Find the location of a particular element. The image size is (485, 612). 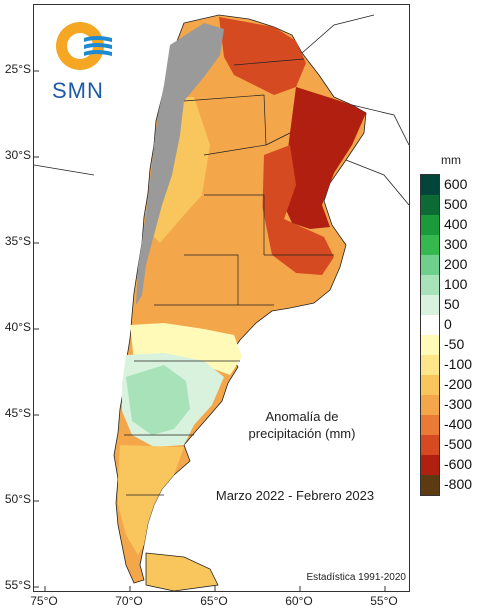

legend-label: -100 is located at coordinates (458, 364).